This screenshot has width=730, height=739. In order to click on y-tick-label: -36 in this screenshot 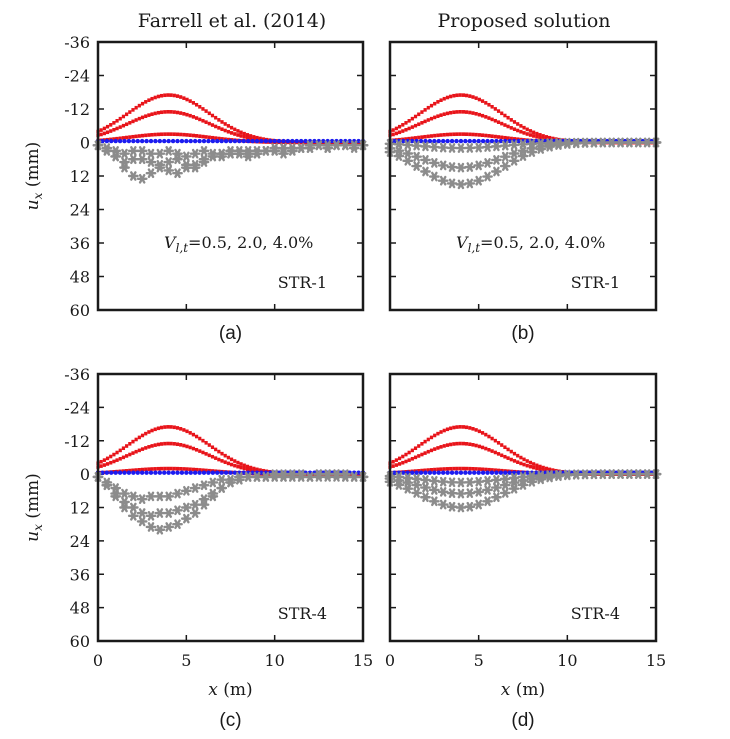, I will do `click(77, 42)`.